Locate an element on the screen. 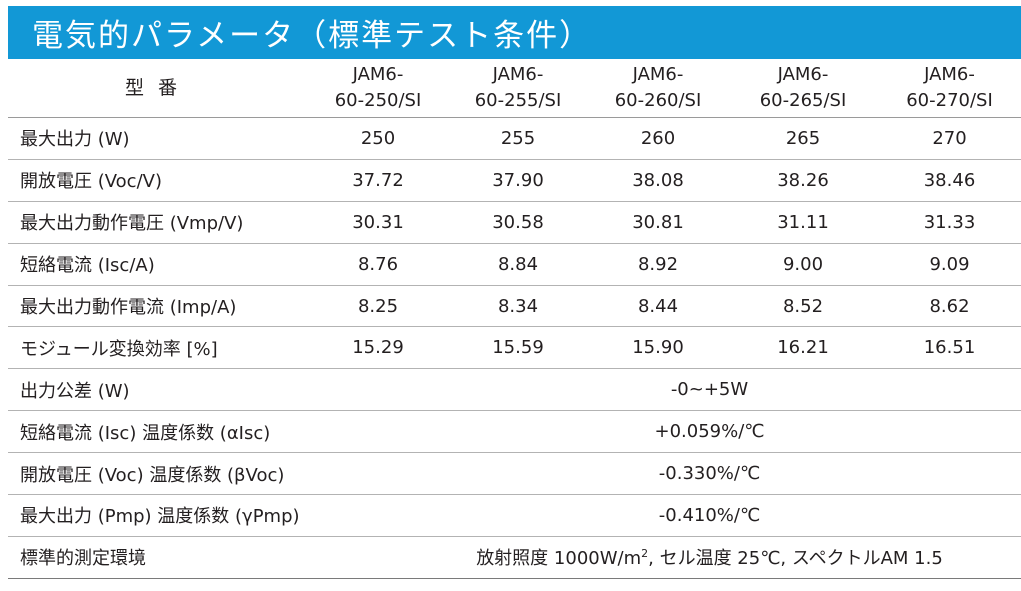 This screenshot has height=591, width=1021. table-cell: 30.31 is located at coordinates (378, 222).